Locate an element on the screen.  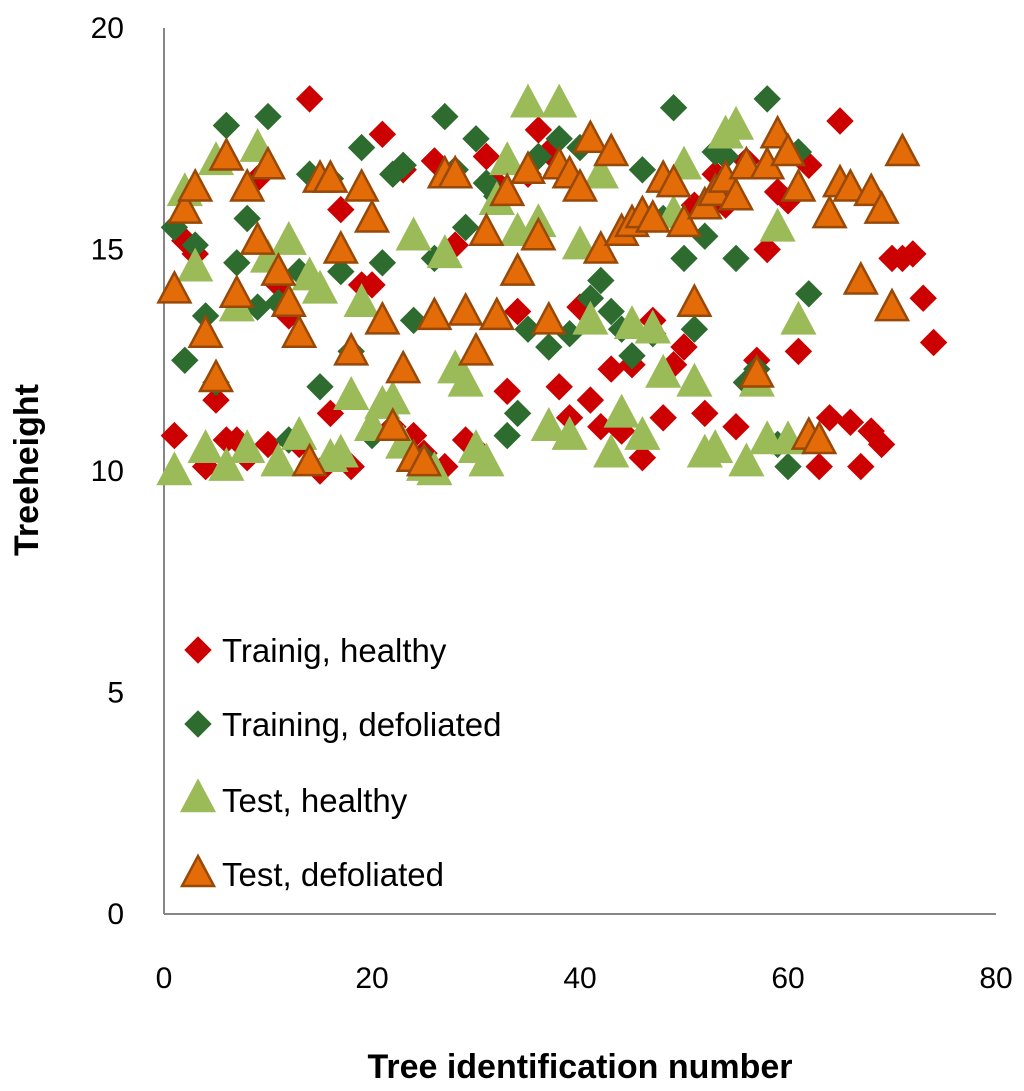
legend-marker-green-diamond is located at coordinates (198, 724).